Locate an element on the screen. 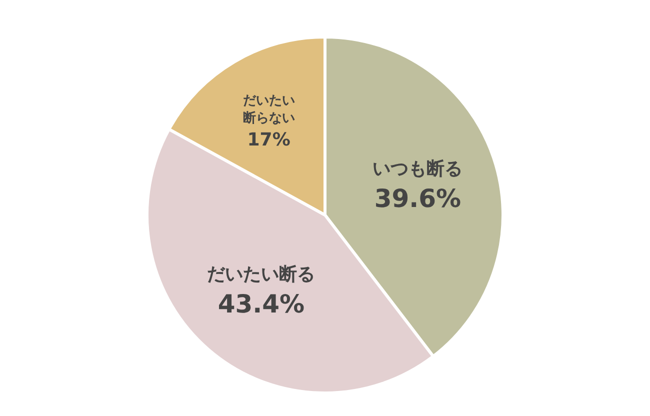 The width and height of the screenshot is (650, 416). data-label: 39.6% is located at coordinates (418, 198).